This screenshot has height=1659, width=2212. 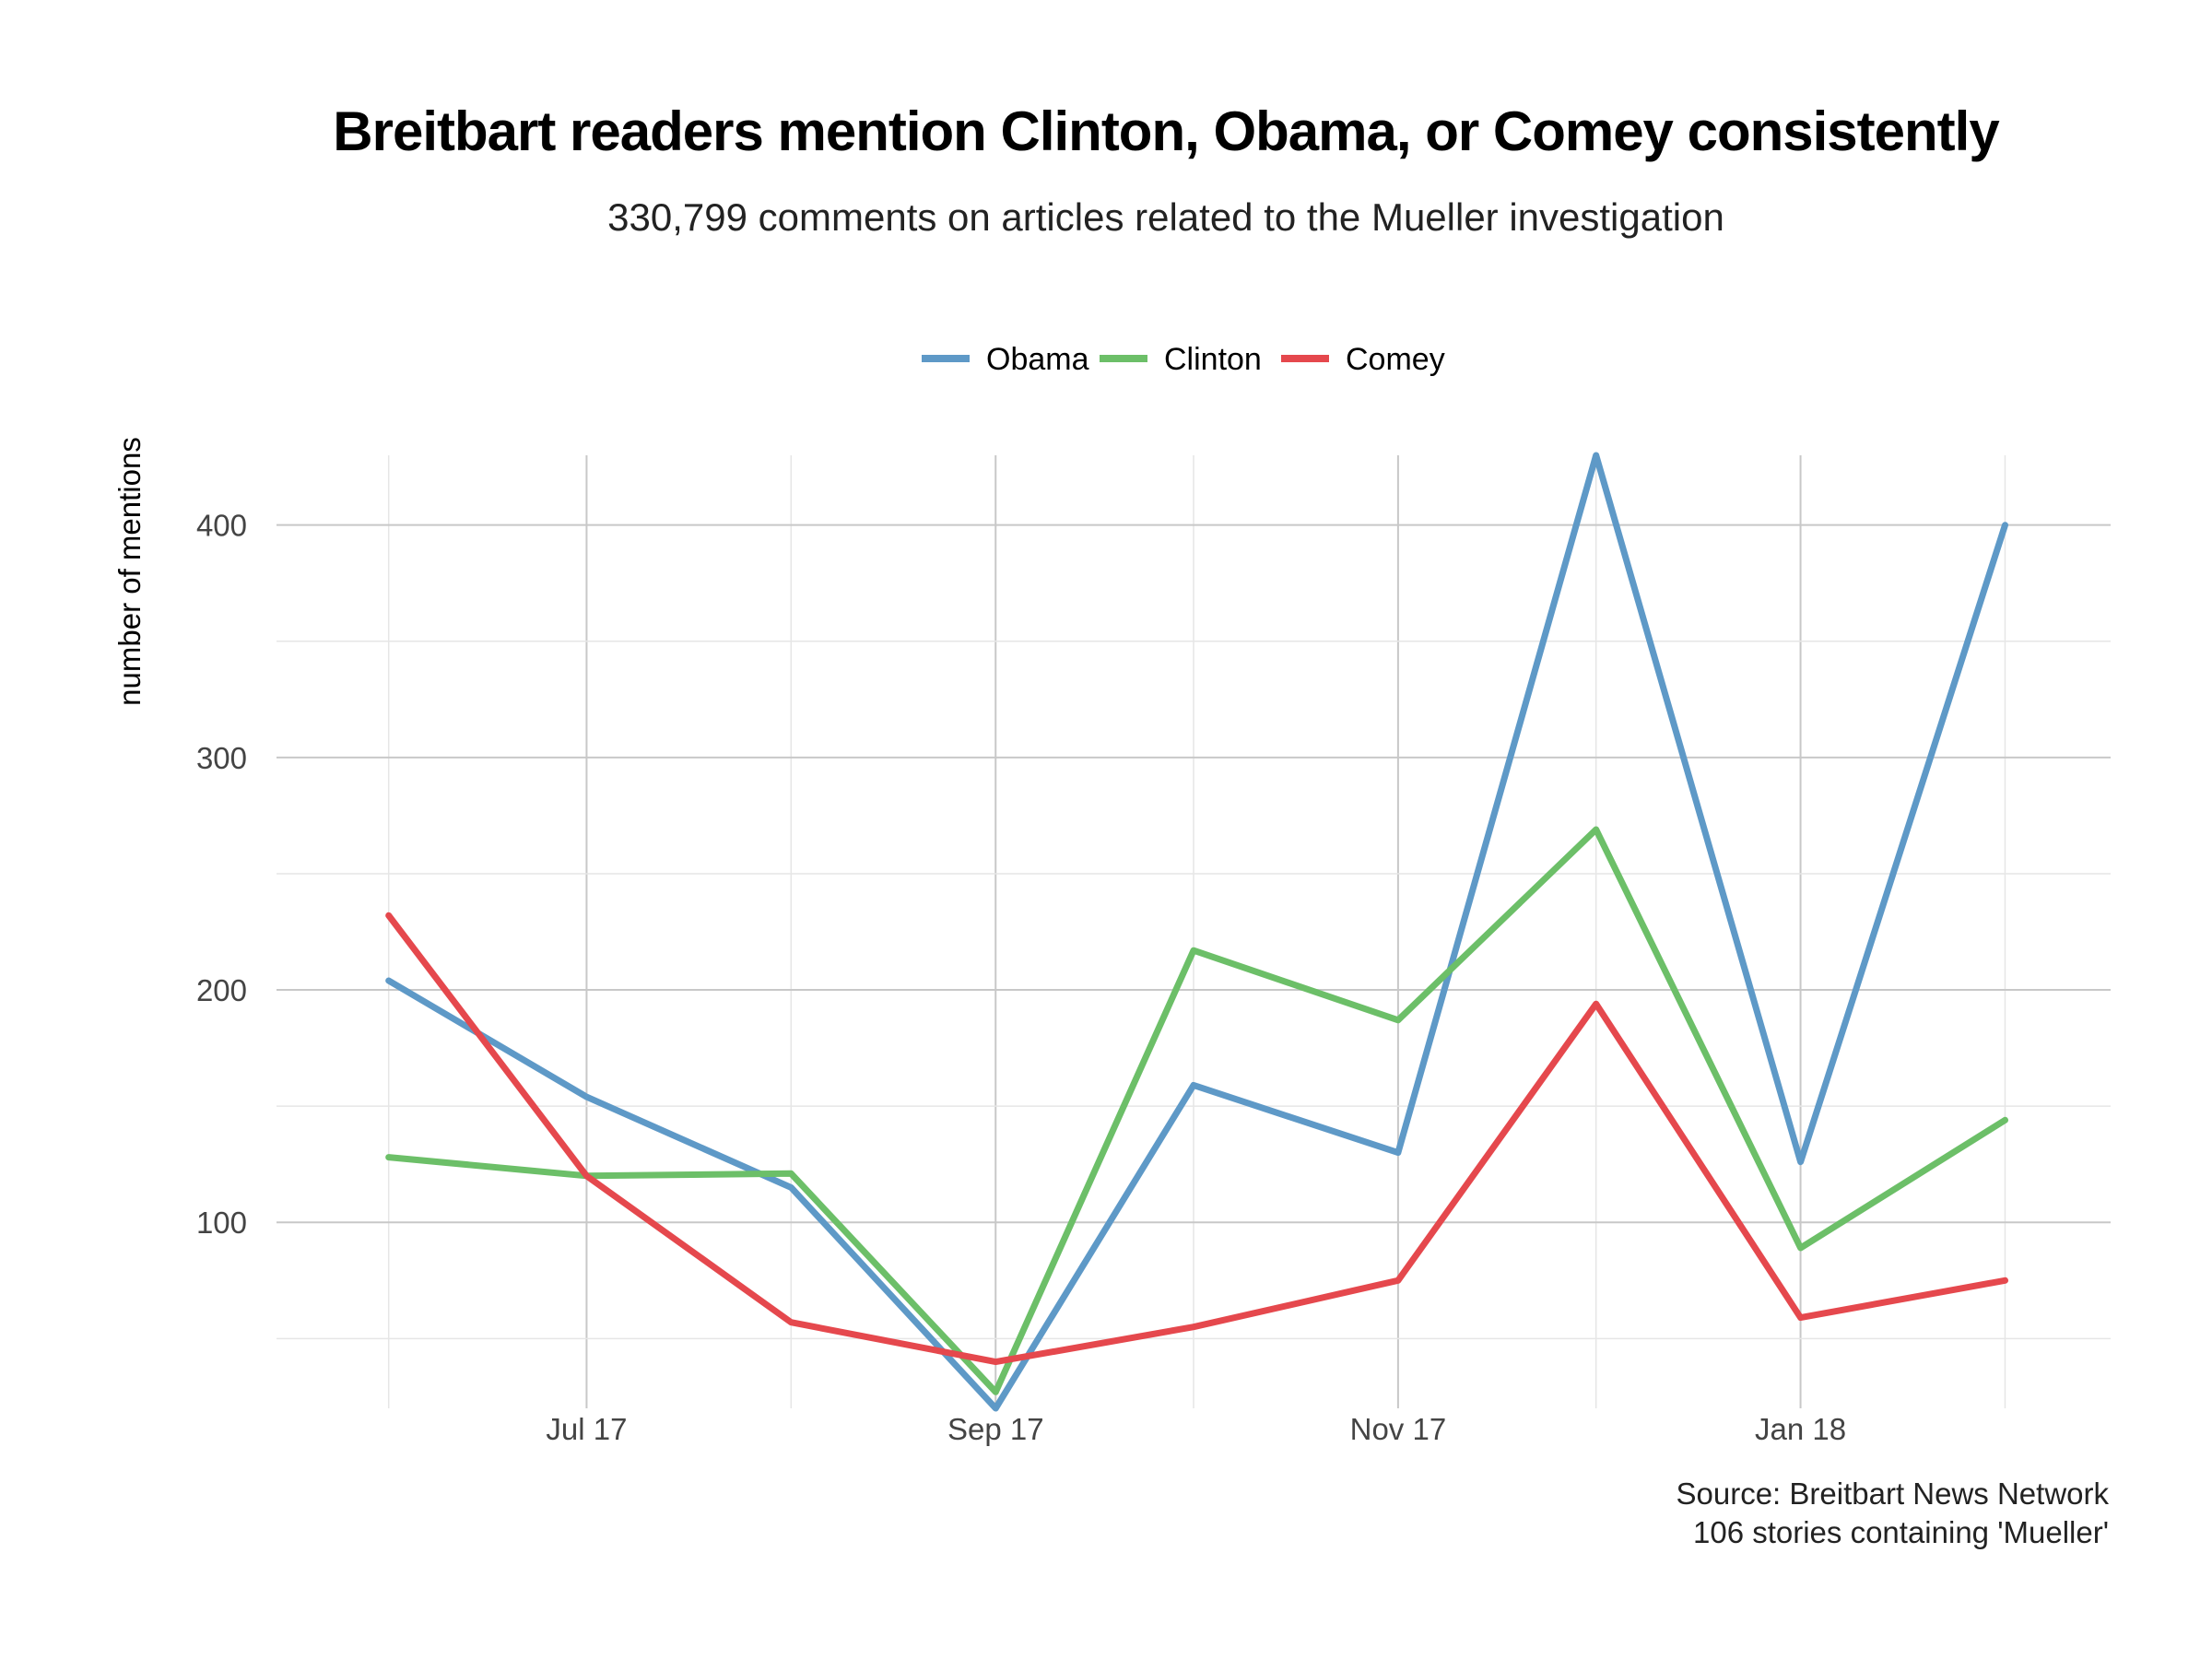 I want to click on legend-label-obama: Obama, so click(x=1037, y=359).